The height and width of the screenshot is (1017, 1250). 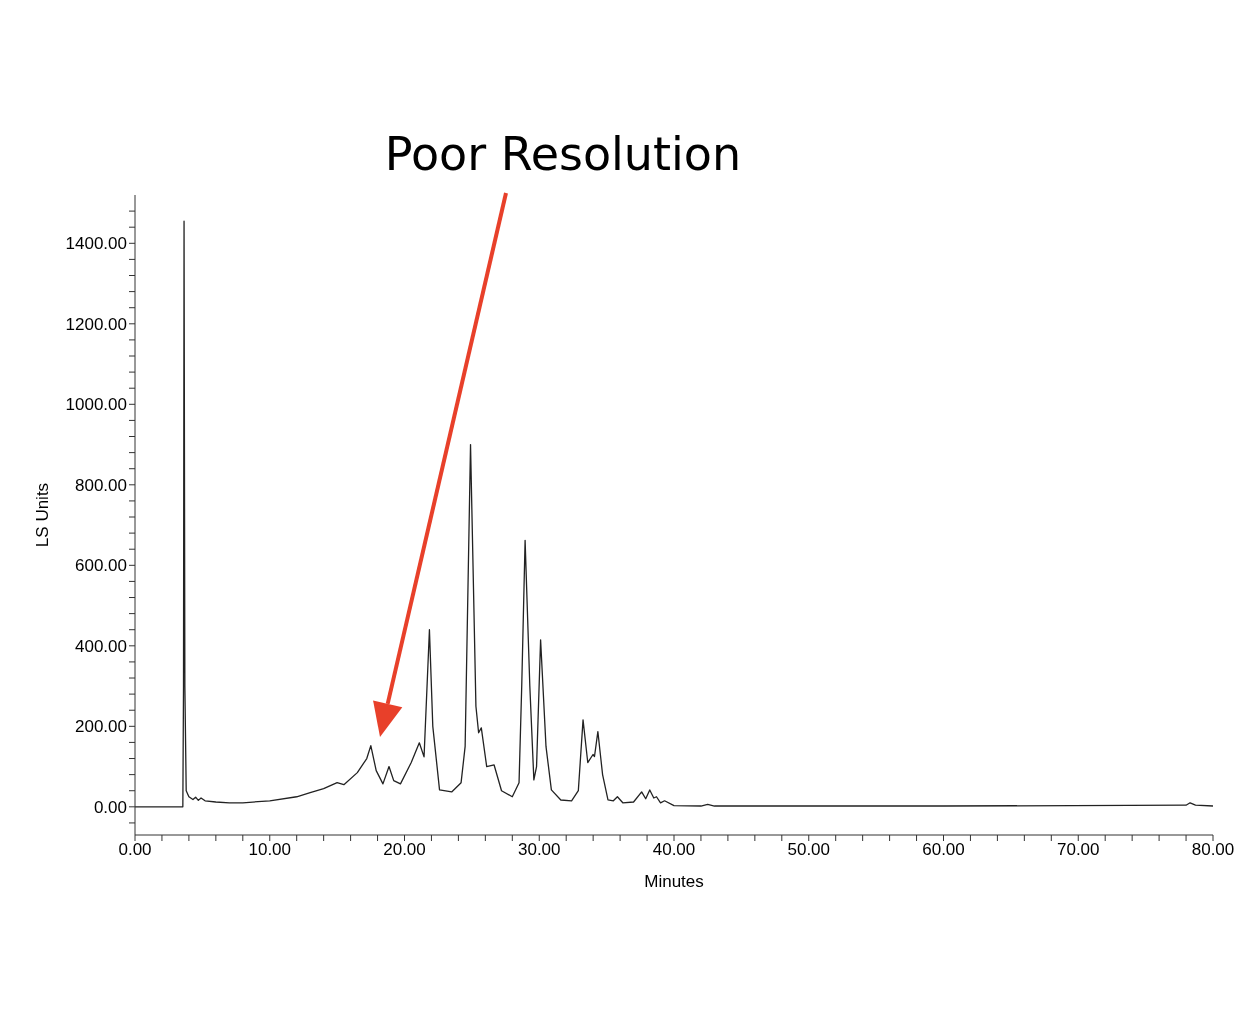 What do you see at coordinates (1213, 850) in the screenshot?
I see `x-tick-label: 80.00` at bounding box center [1213, 850].